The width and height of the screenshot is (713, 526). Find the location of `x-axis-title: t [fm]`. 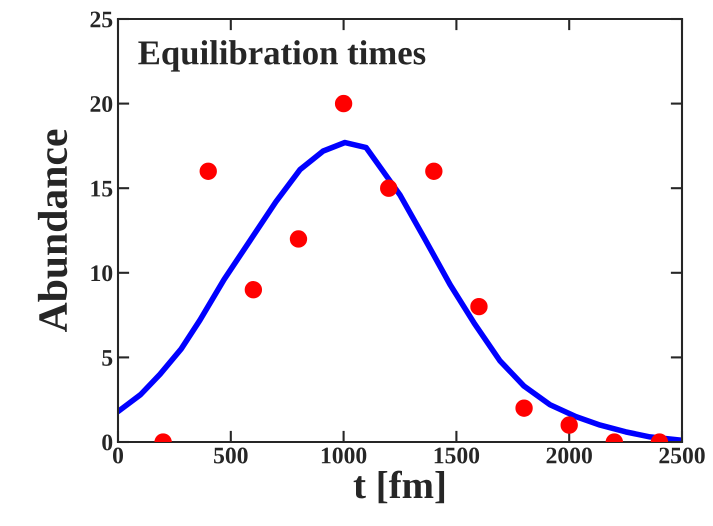

x-axis-title: t [fm] is located at coordinates (399, 487).